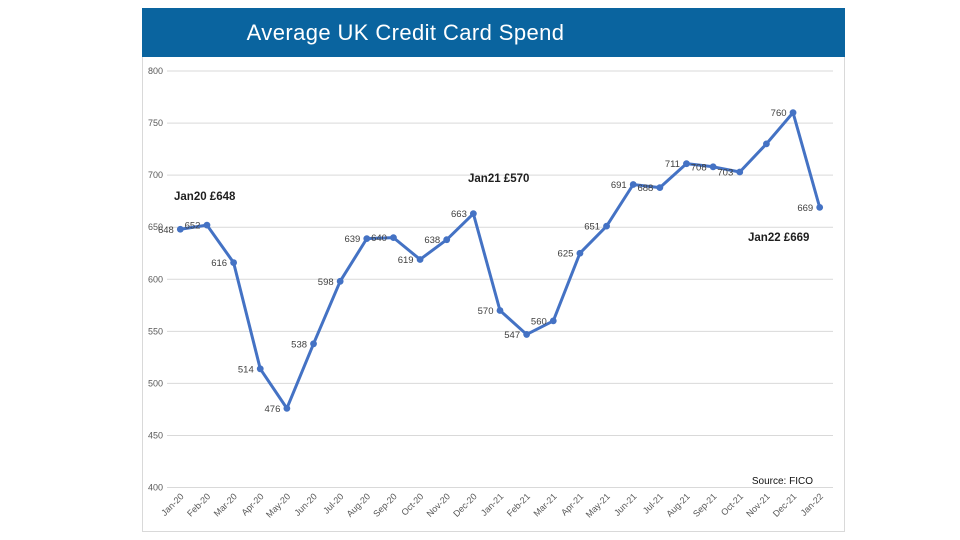 This screenshot has width=960, height=540. I want to click on chart-title-container: Average UK Credit Card Spend, so click(405, 33).